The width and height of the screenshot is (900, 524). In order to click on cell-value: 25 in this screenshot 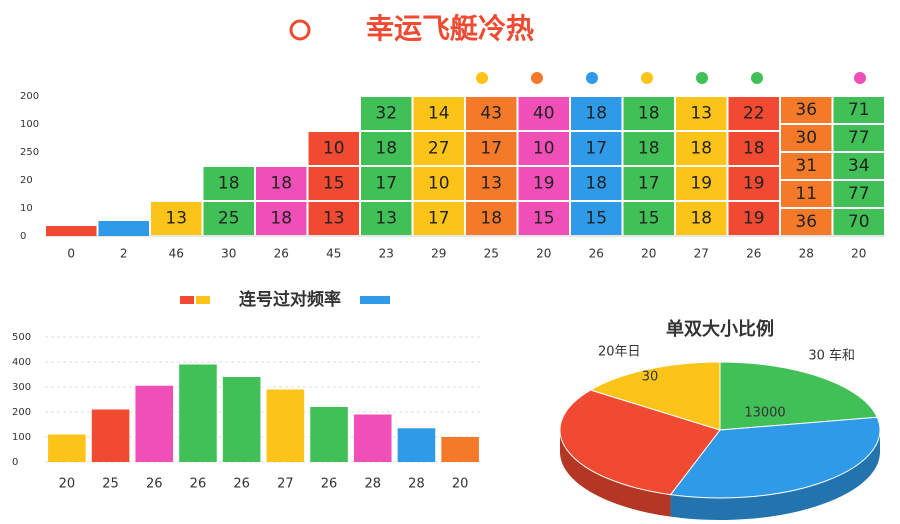, I will do `click(229, 219)`.